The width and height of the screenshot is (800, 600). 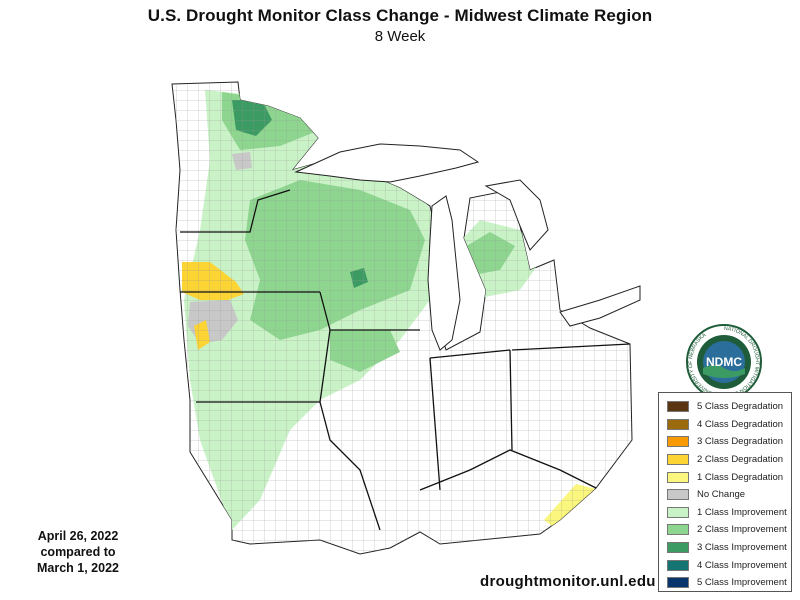 I want to click on legend-item: 3 Class Improvement, so click(x=729, y=548).